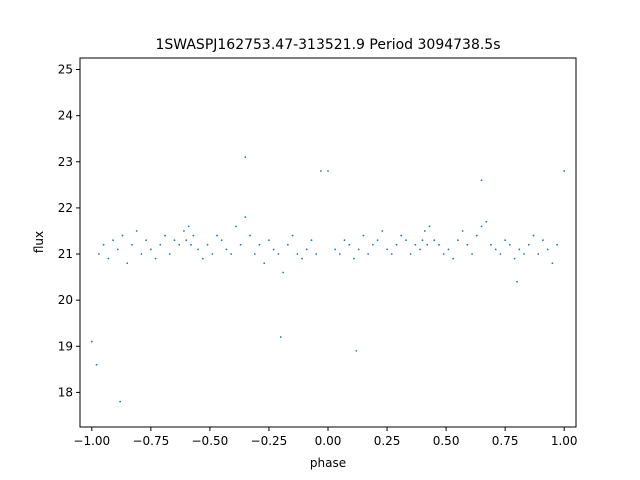 This screenshot has height=480, width=640. I want to click on y-axis: 18 19 20 21 22 23 24 25, so click(69, 231).